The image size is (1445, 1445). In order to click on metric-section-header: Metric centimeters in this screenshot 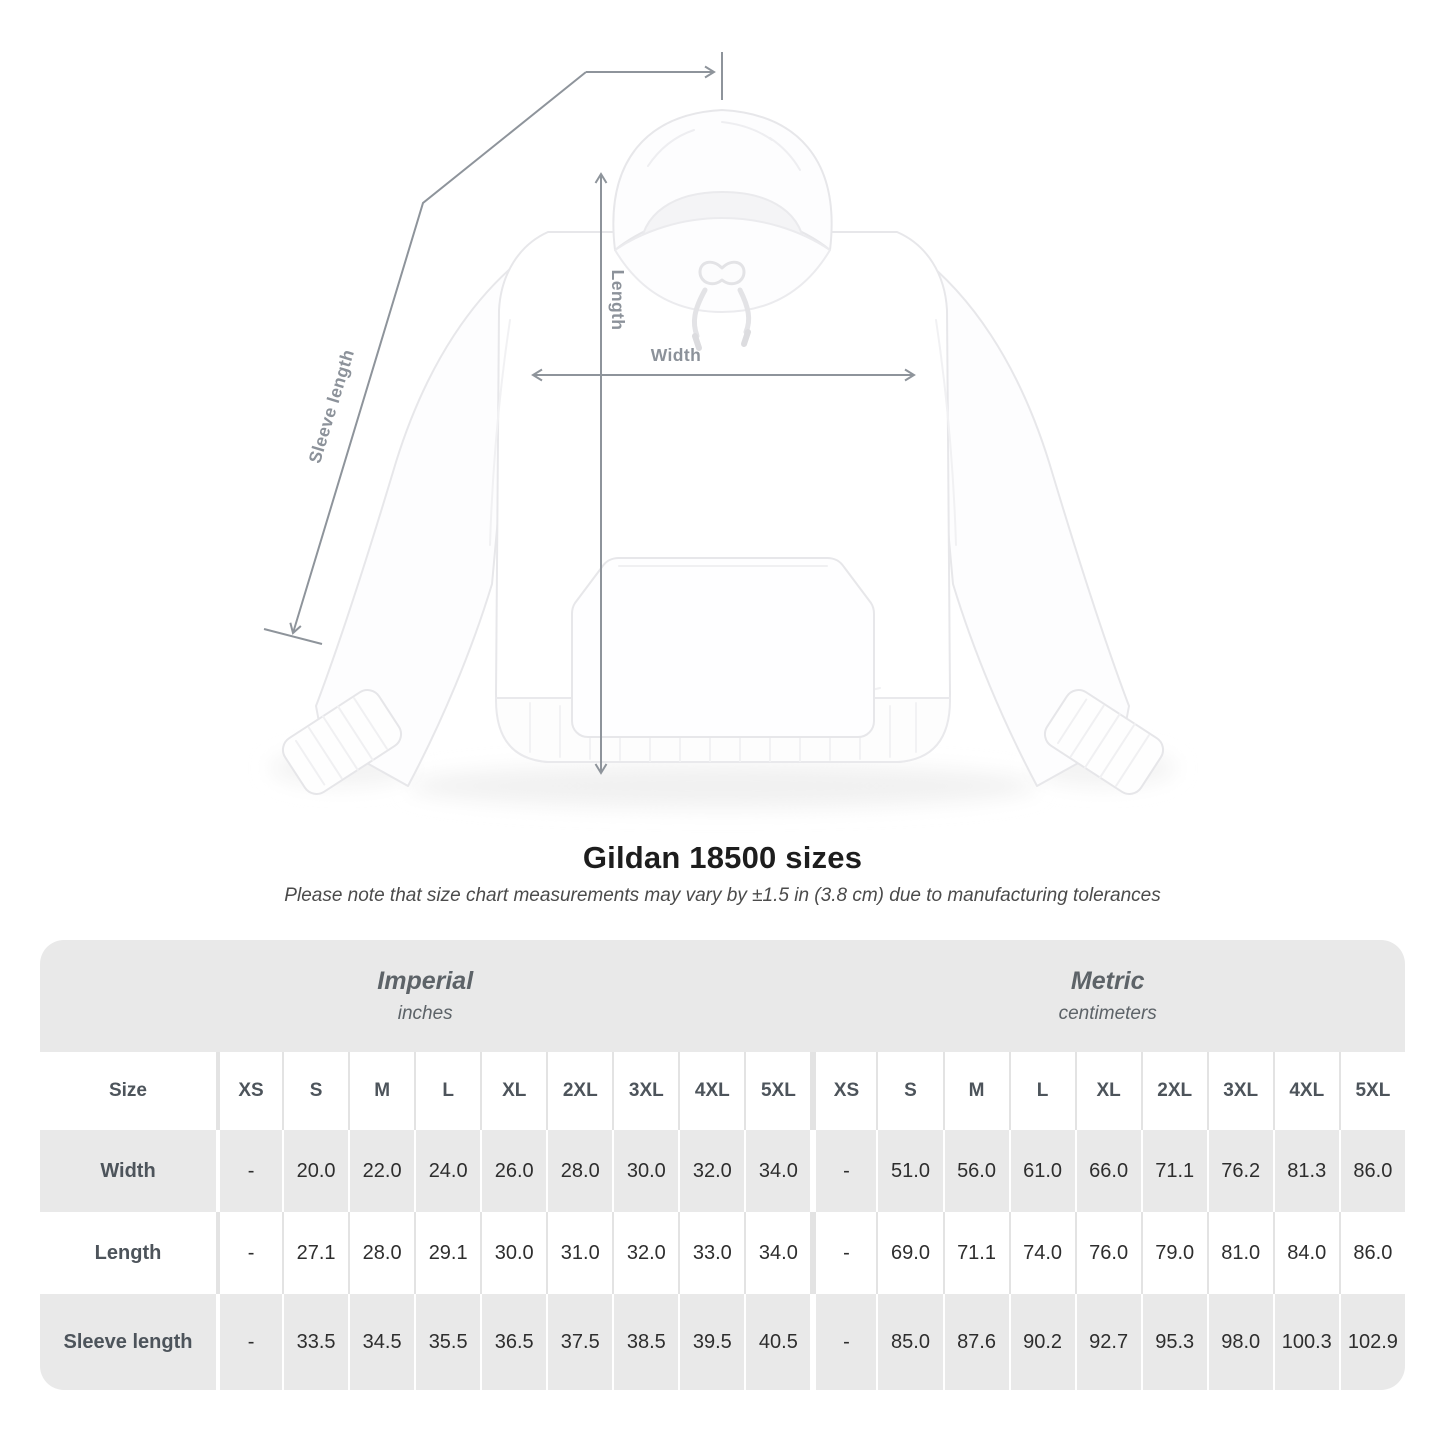, I will do `click(1107, 996)`.